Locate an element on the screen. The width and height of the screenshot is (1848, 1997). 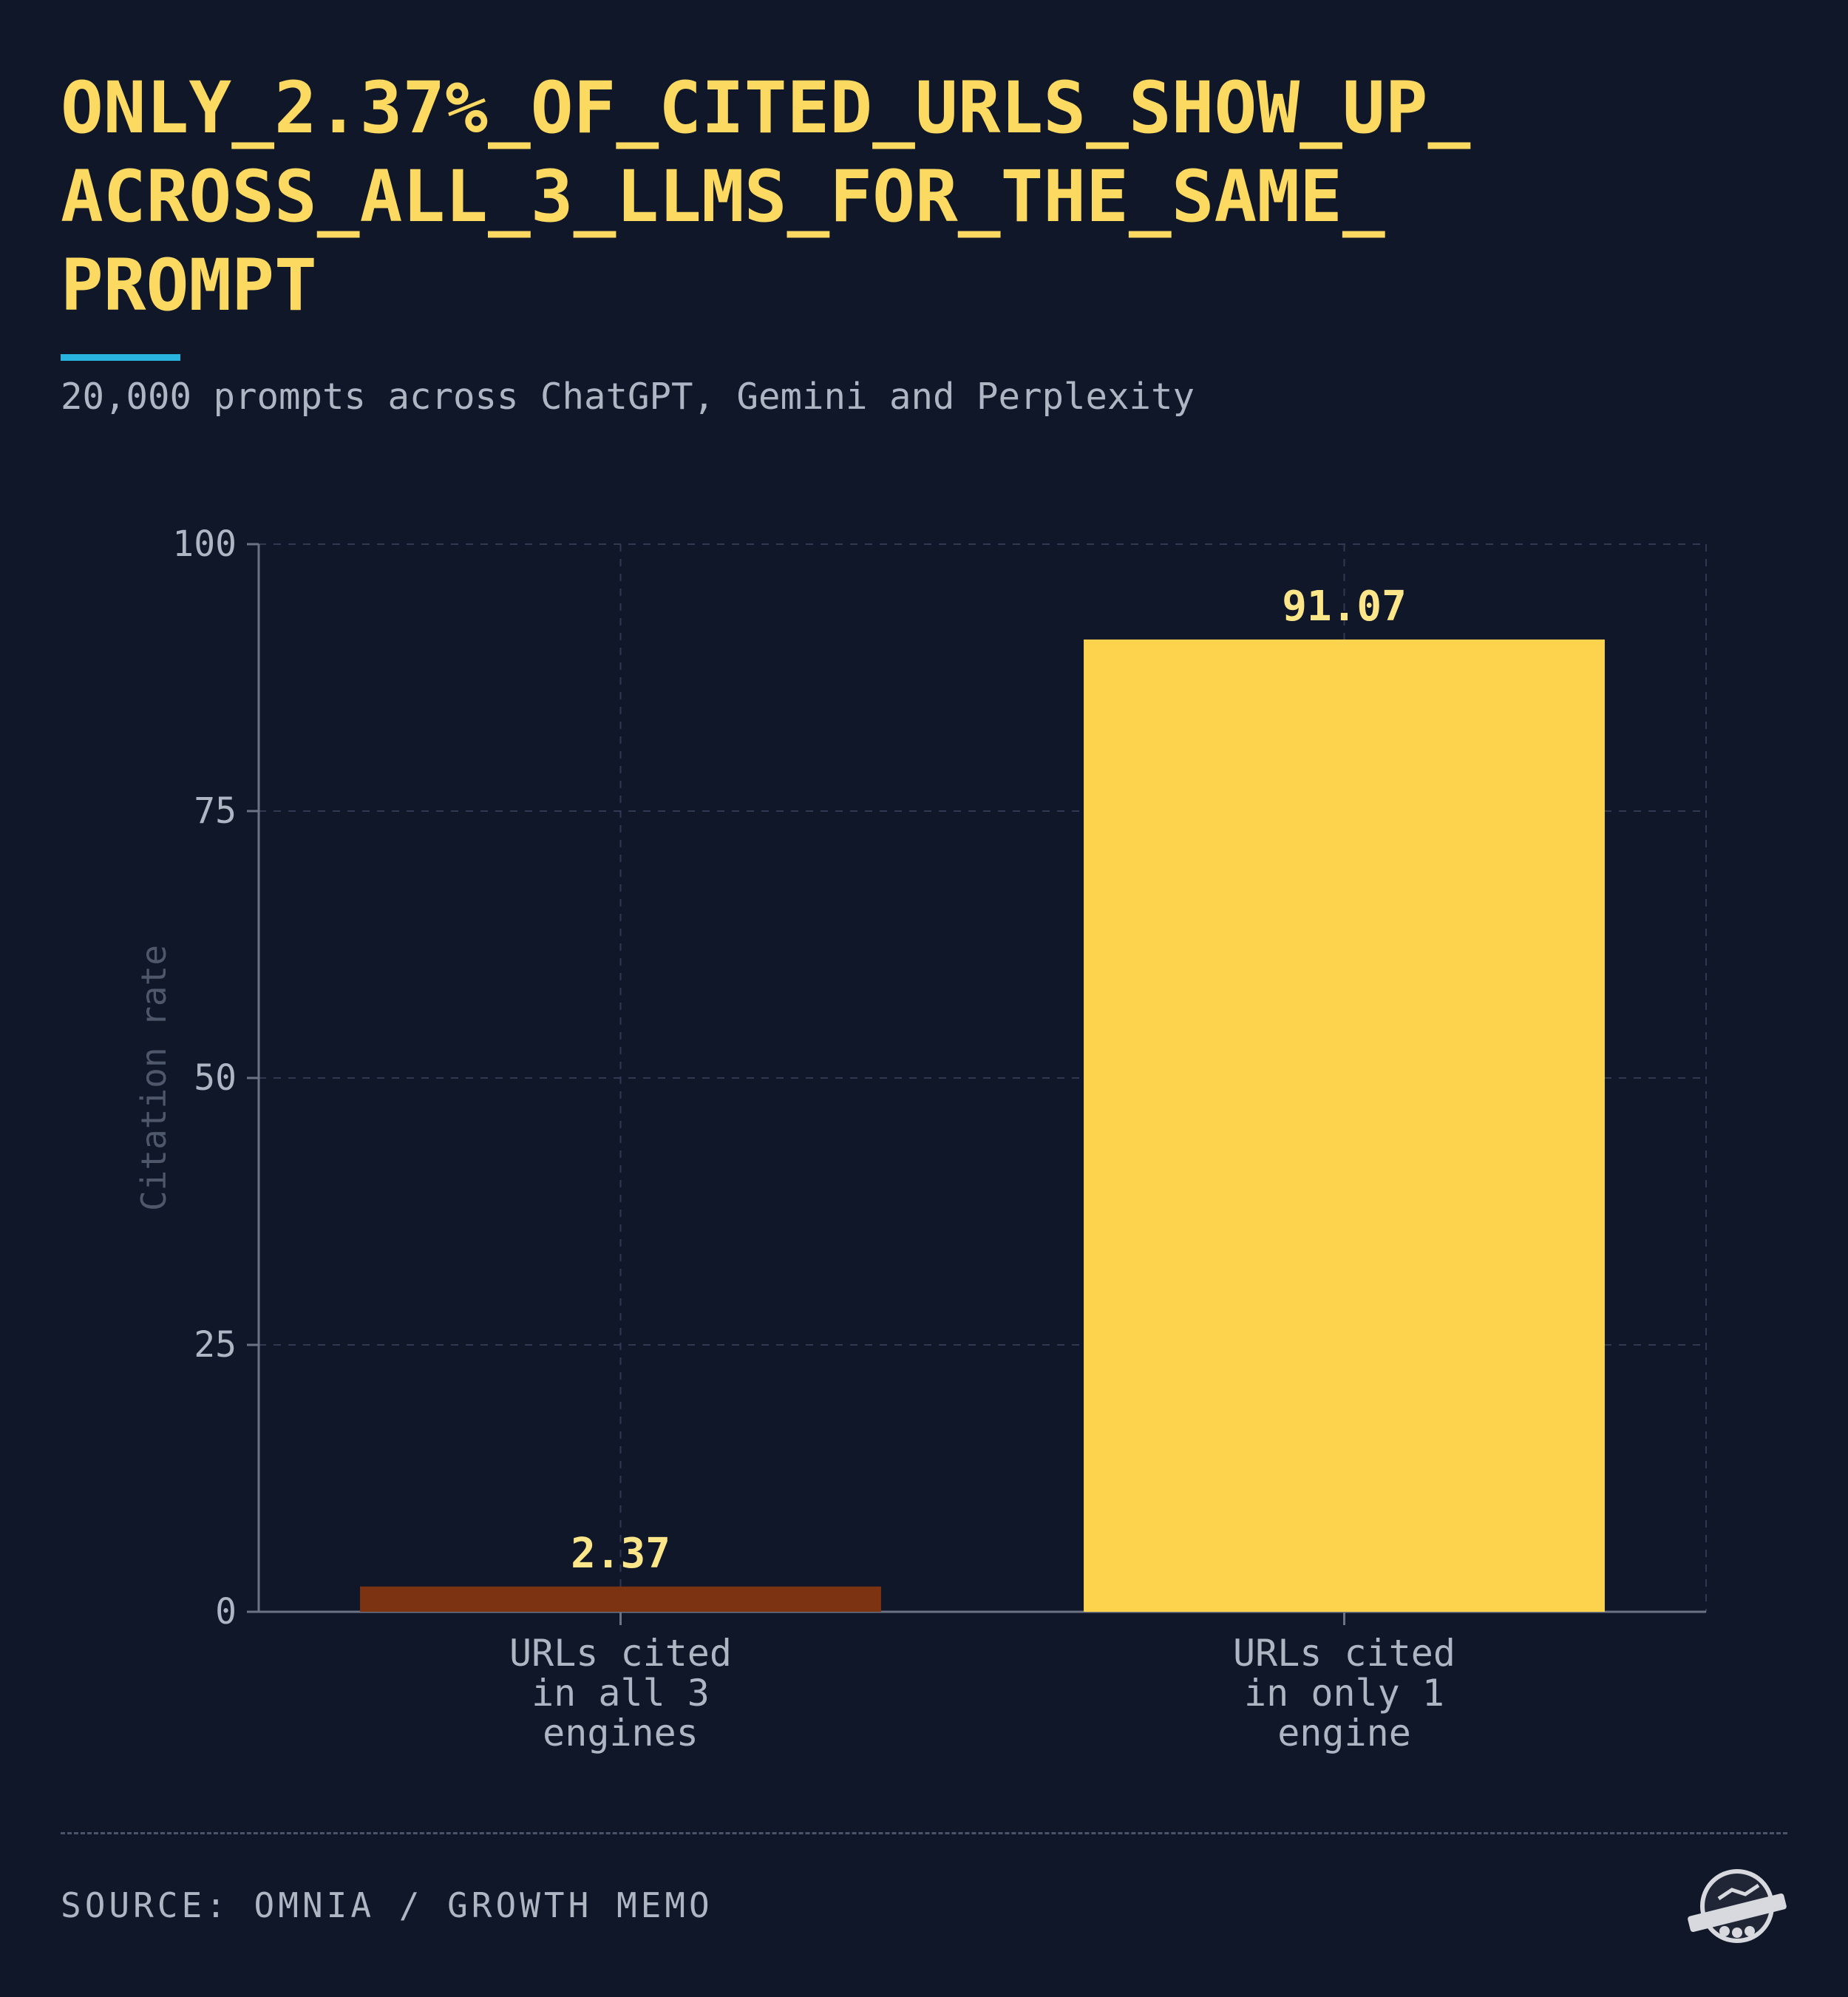
x-category-label-0-line-2: engines is located at coordinates (621, 1733).